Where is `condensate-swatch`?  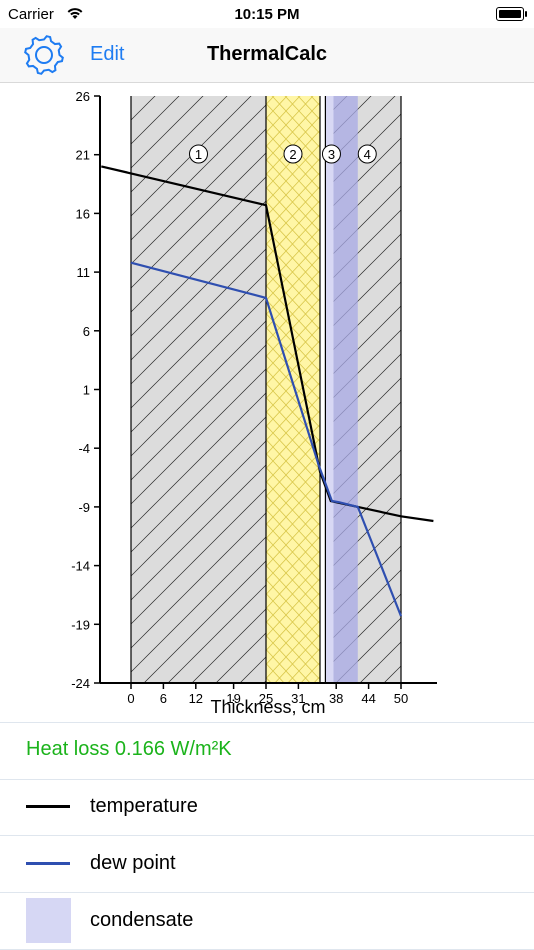 condensate-swatch is located at coordinates (48, 920).